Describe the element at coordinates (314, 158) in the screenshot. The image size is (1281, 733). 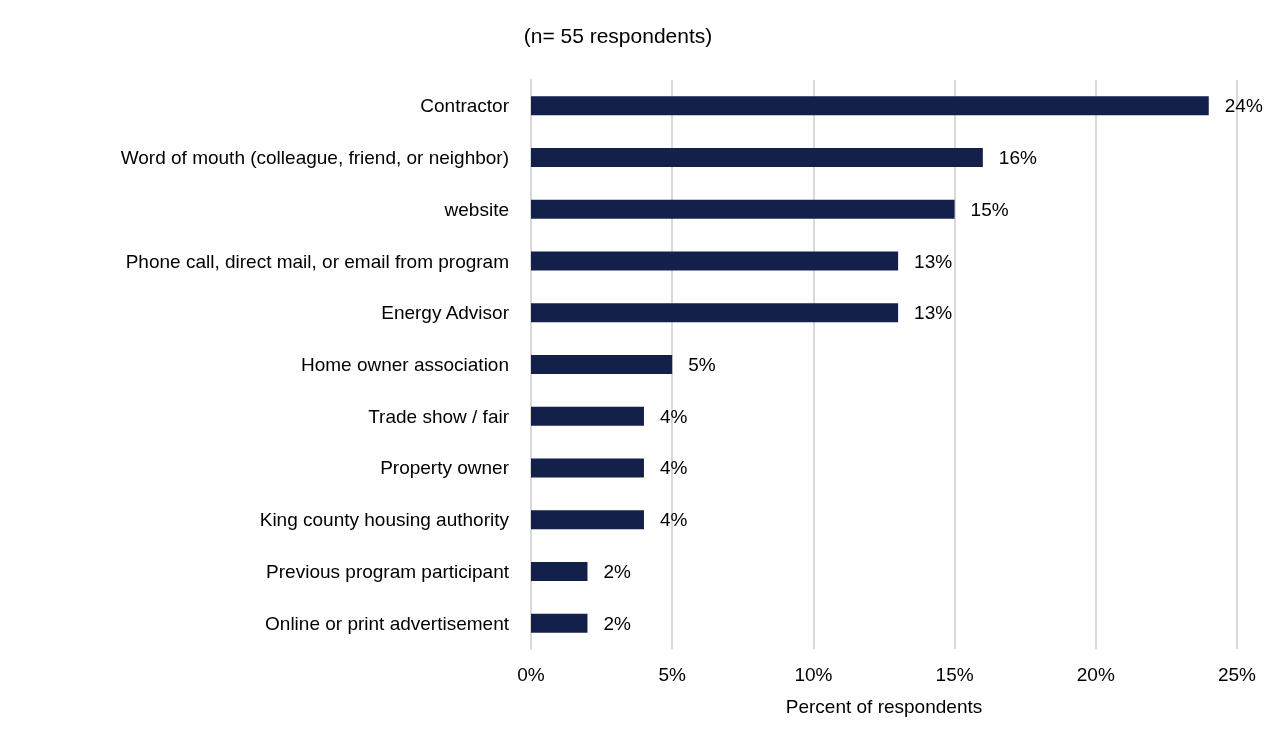
I see `y-tick-label: Word of mouth (colleague, friend, or neighbor)` at that location.